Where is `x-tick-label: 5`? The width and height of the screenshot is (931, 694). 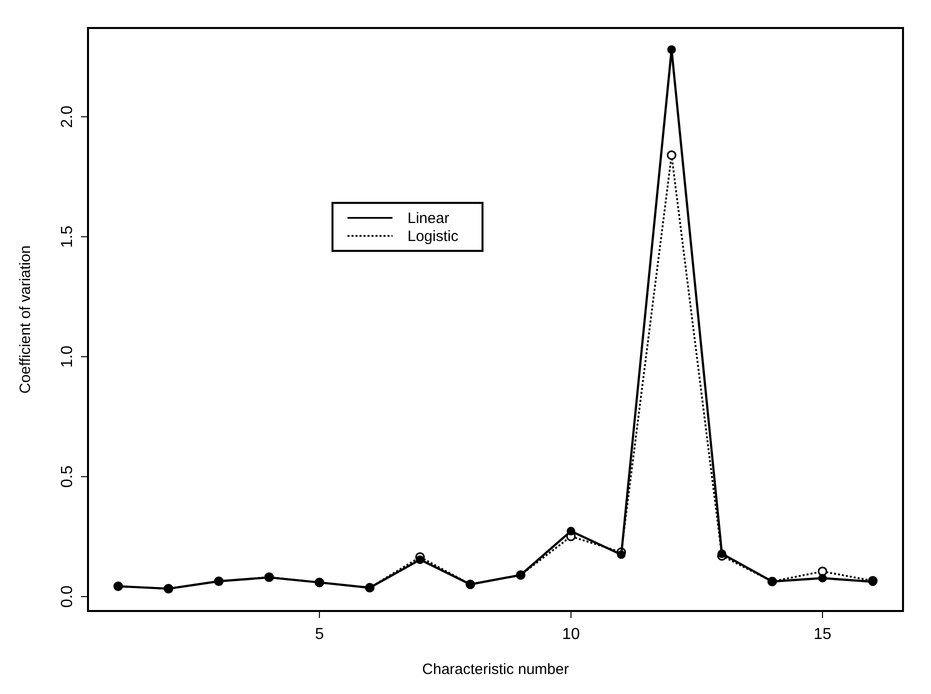 x-tick-label: 5 is located at coordinates (319, 634).